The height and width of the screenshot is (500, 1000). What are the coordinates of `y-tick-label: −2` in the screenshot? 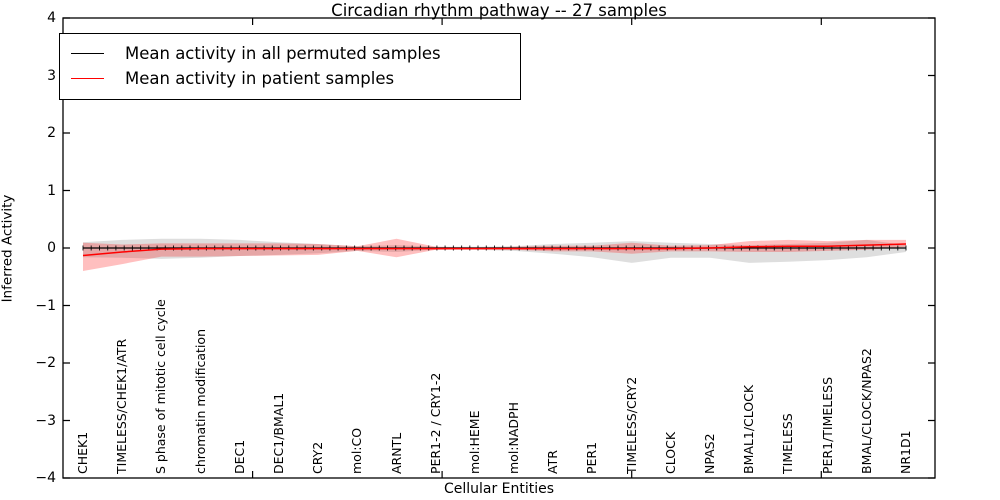 It's located at (45, 363).